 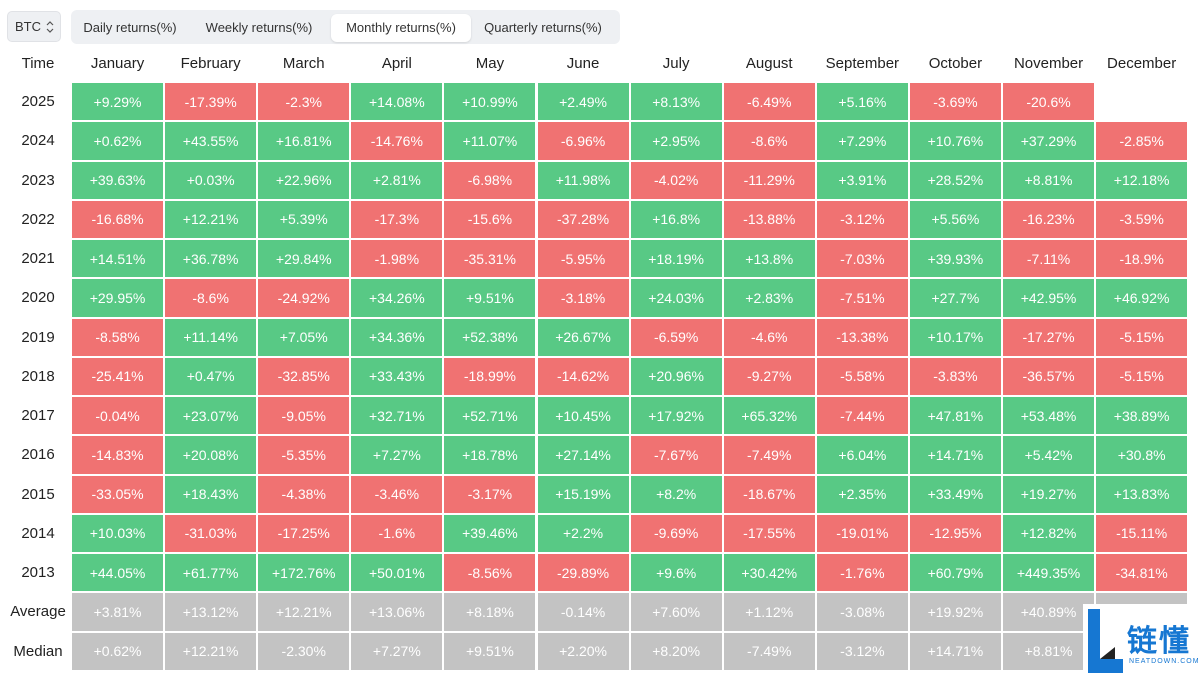 I want to click on return-cell: +9.51%, so click(x=490, y=298).